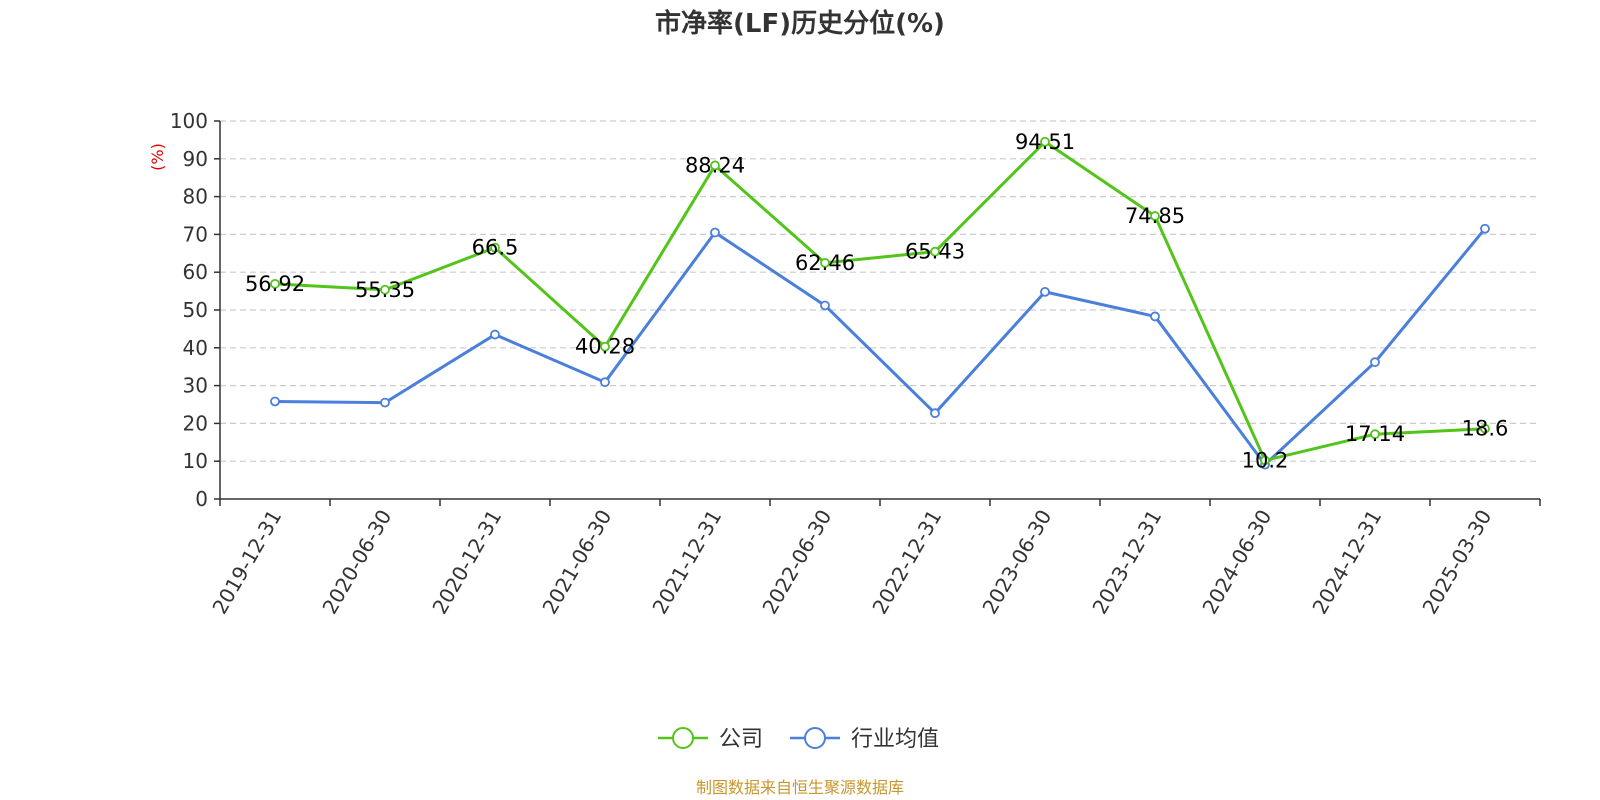 This screenshot has height=800, width=1600. Describe the element at coordinates (201, 499) in the screenshot. I see `y-tick-label: 0` at that location.